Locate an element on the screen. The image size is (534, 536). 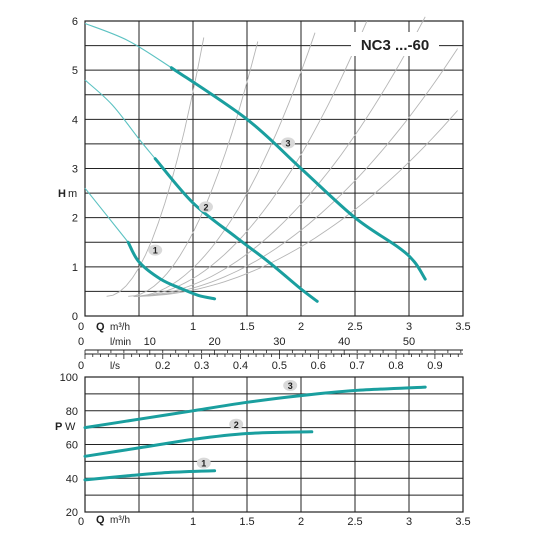
y-tick-label: 4 is located at coordinates (75, 120).